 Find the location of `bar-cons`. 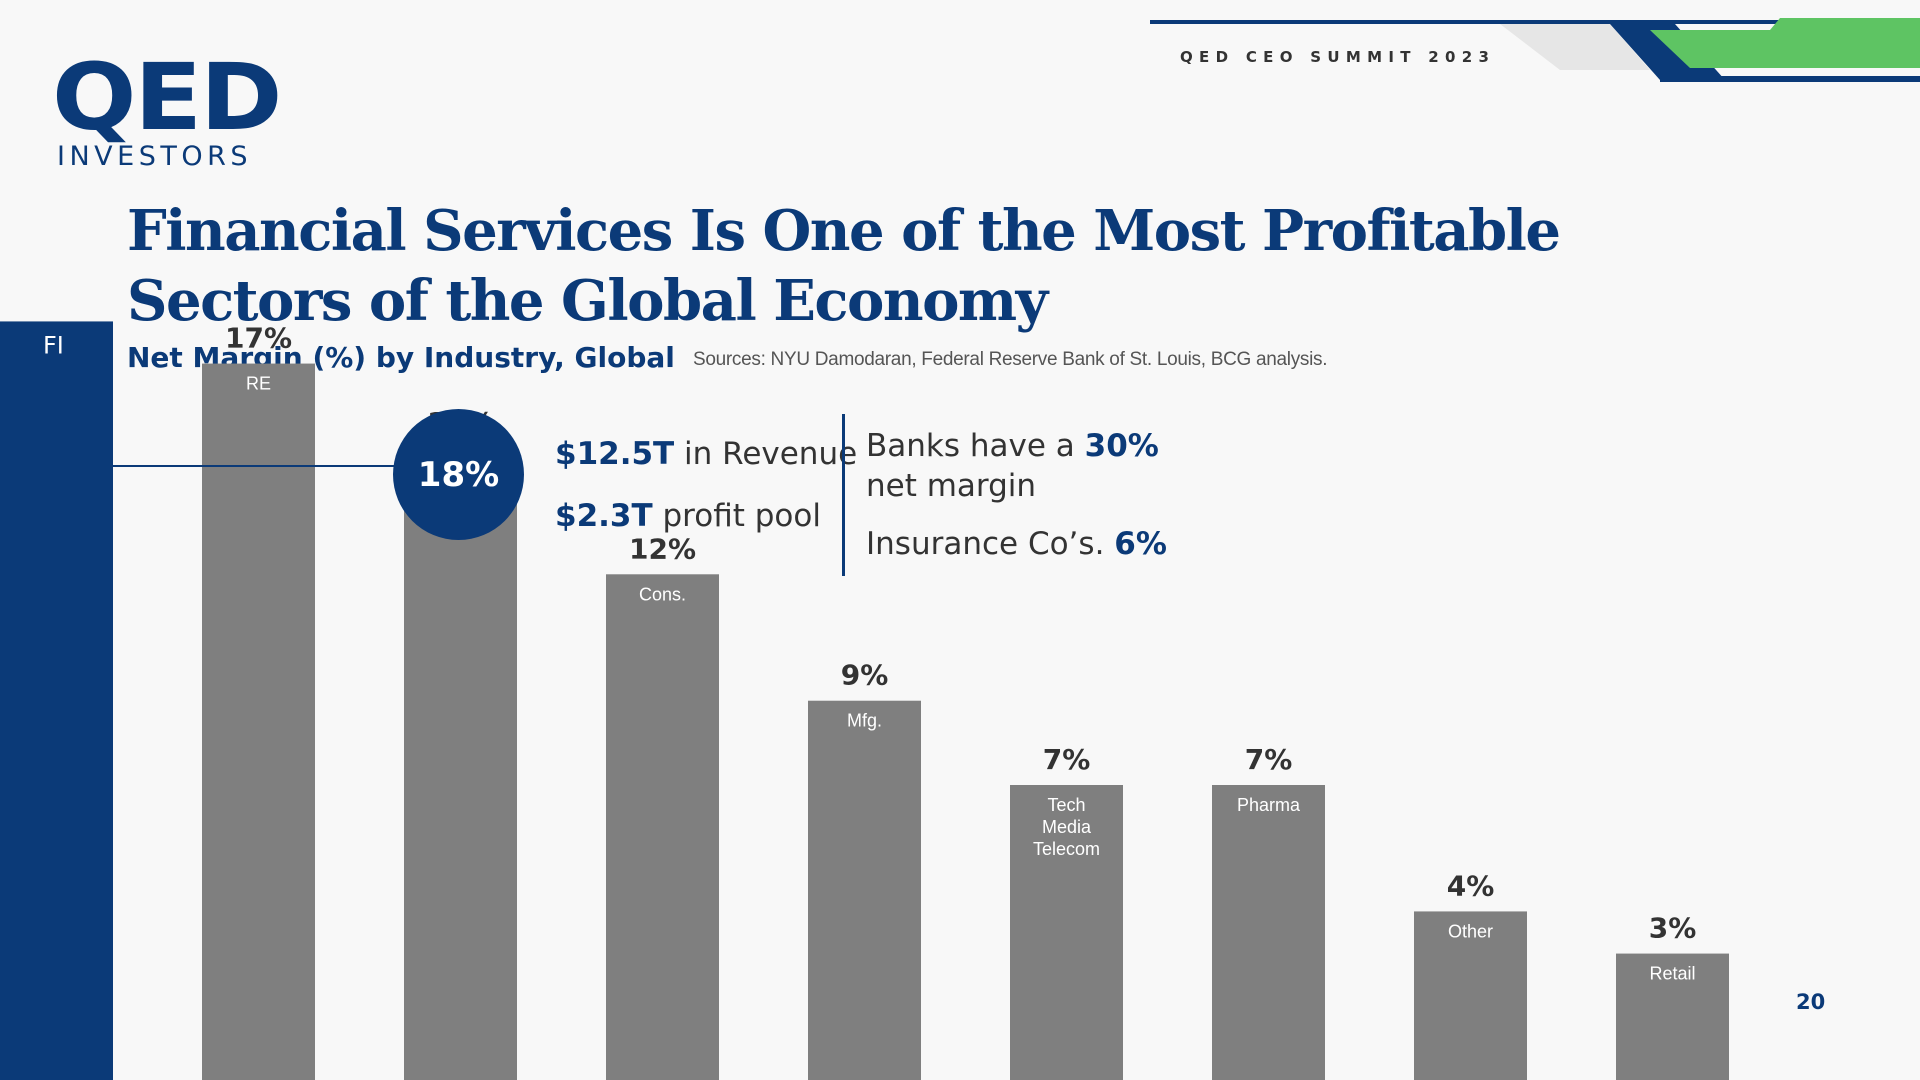

bar-cons is located at coordinates (662, 827).